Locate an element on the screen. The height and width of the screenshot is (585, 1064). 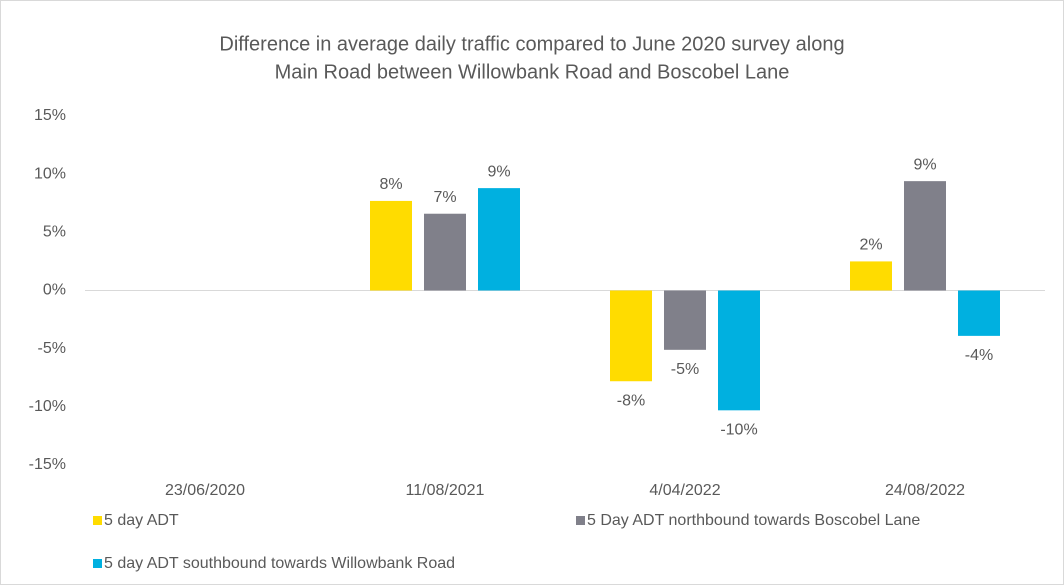
y-tick-label: -5% is located at coordinates (52, 348).